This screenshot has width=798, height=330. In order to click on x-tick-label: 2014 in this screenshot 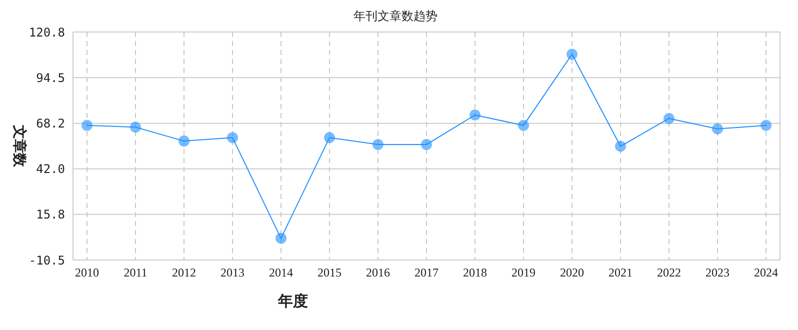, I will do `click(281, 273)`.